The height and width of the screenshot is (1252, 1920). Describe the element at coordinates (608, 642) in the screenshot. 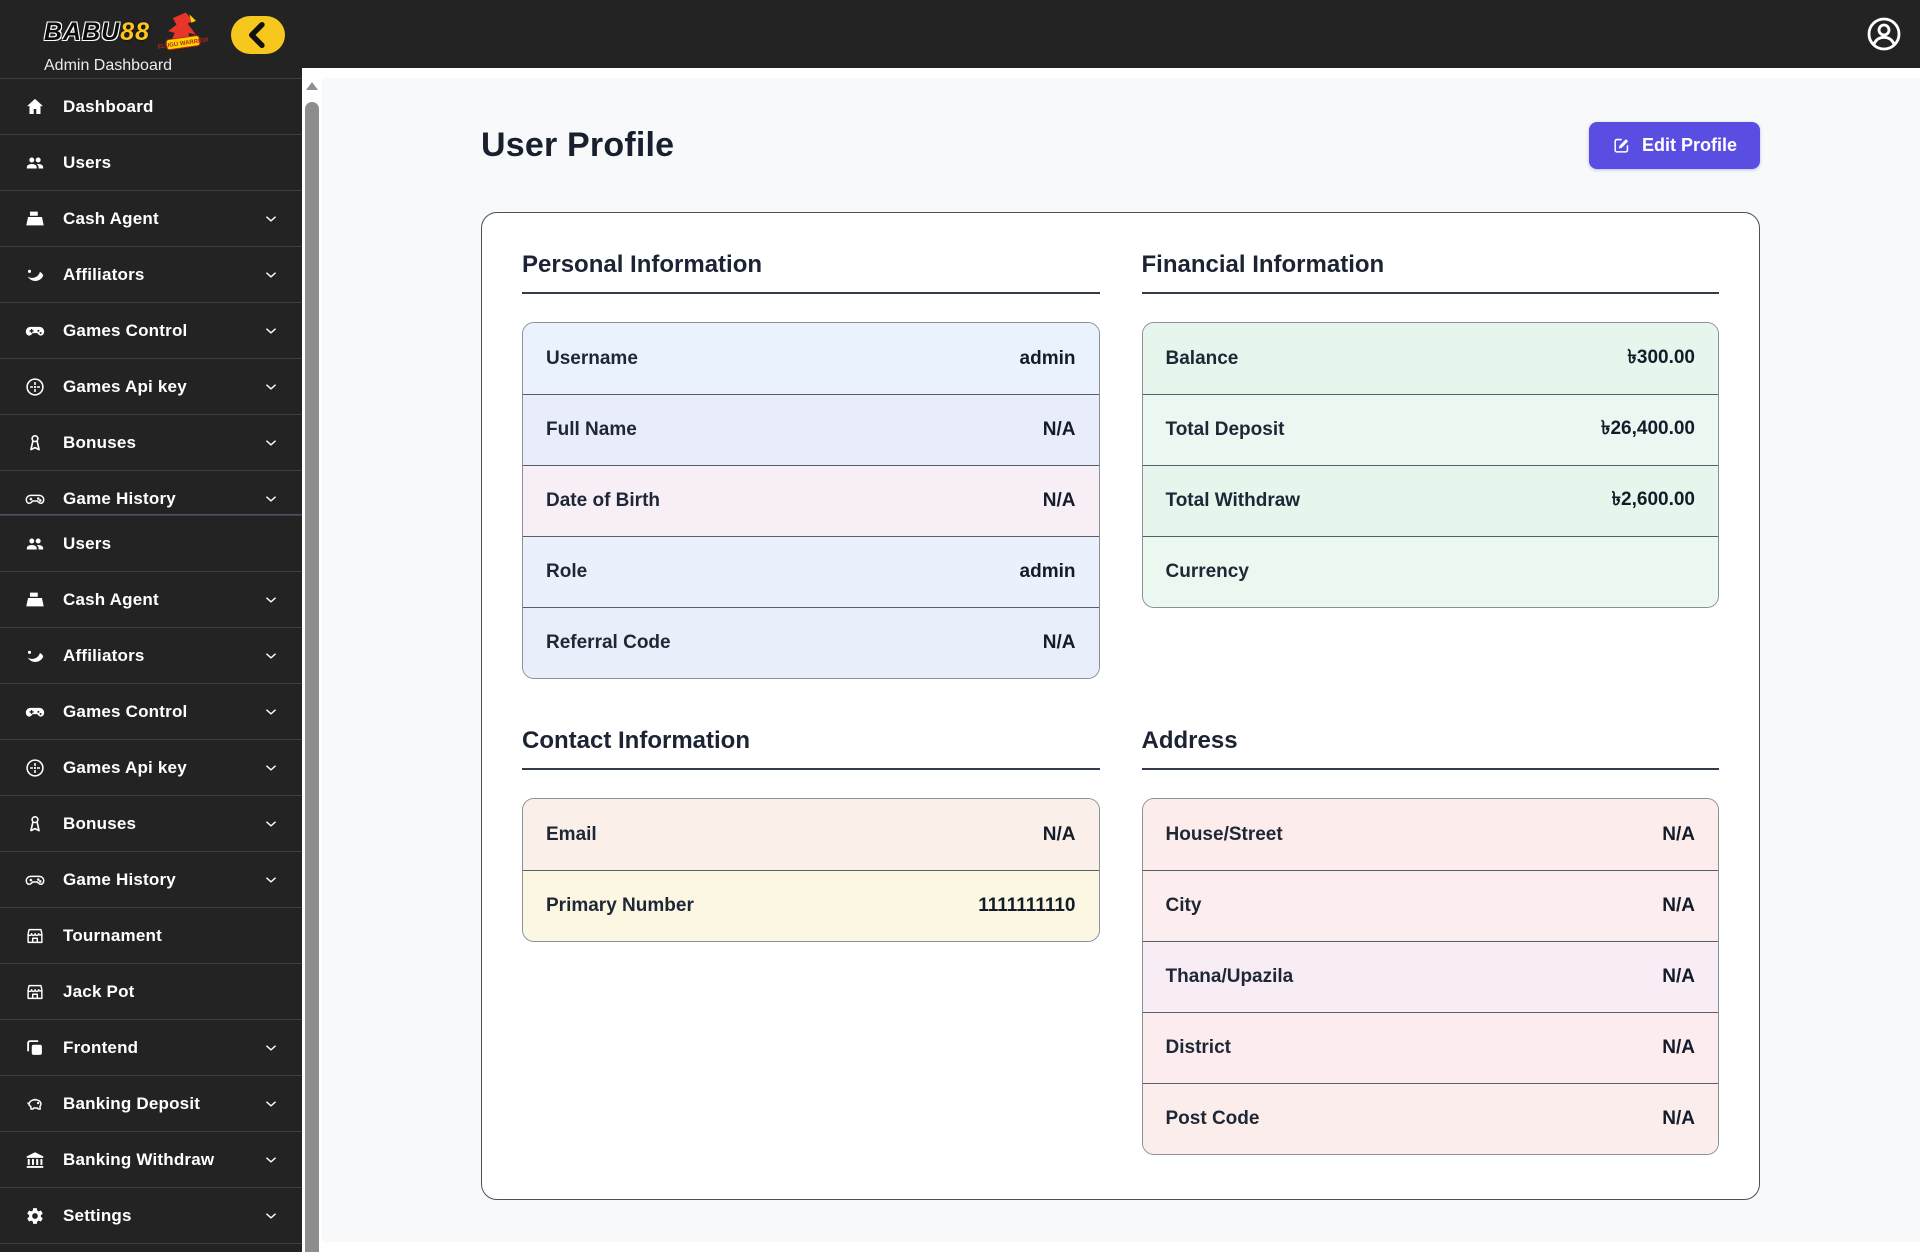

I see `field-label: Referral Code` at that location.